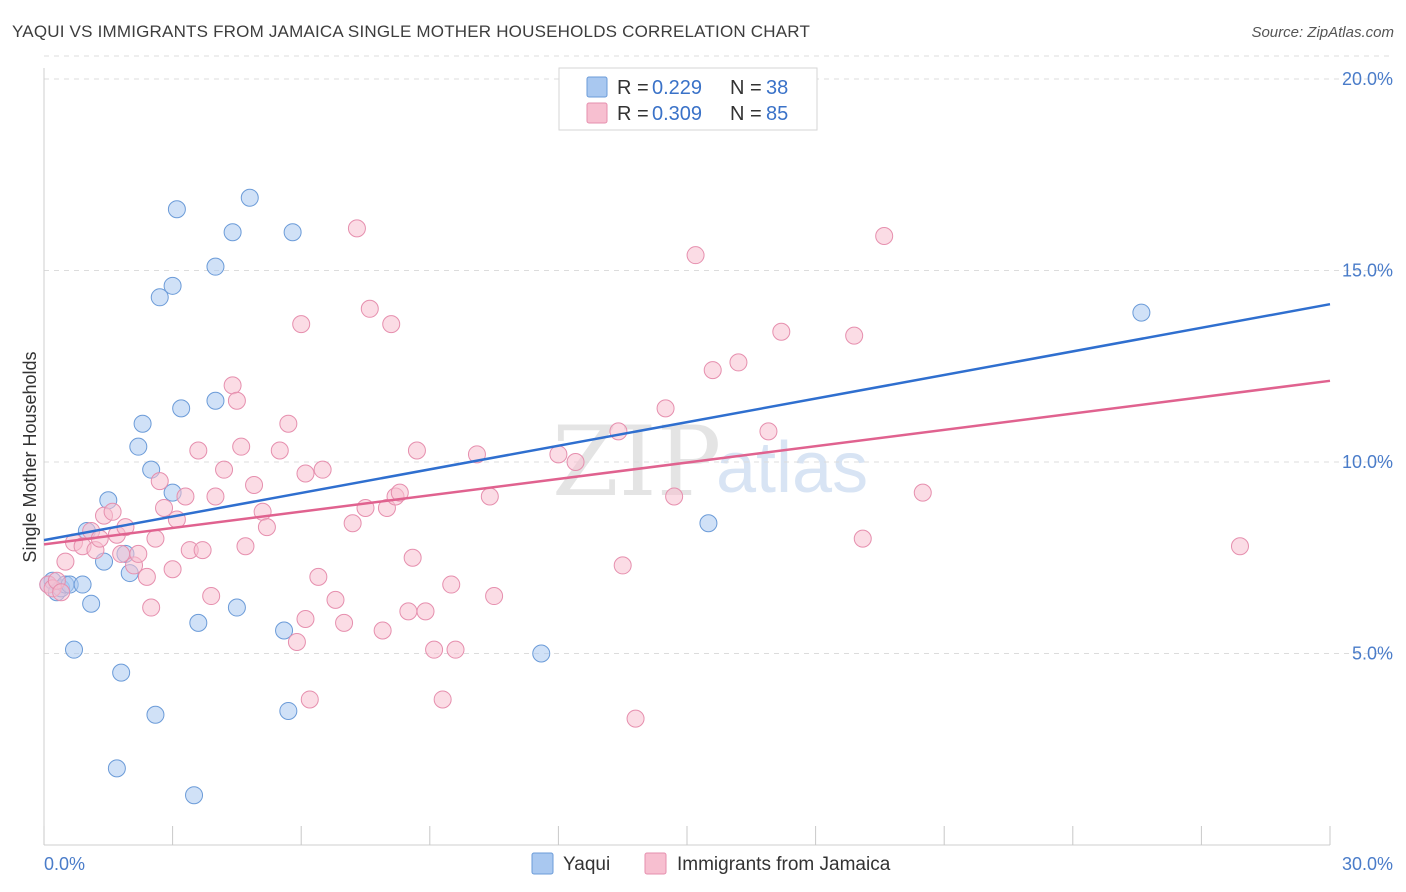 The width and height of the screenshot is (1406, 892). What do you see at coordinates (64, 864) in the screenshot?
I see `x-tick-label-min: 0.0%` at bounding box center [64, 864].